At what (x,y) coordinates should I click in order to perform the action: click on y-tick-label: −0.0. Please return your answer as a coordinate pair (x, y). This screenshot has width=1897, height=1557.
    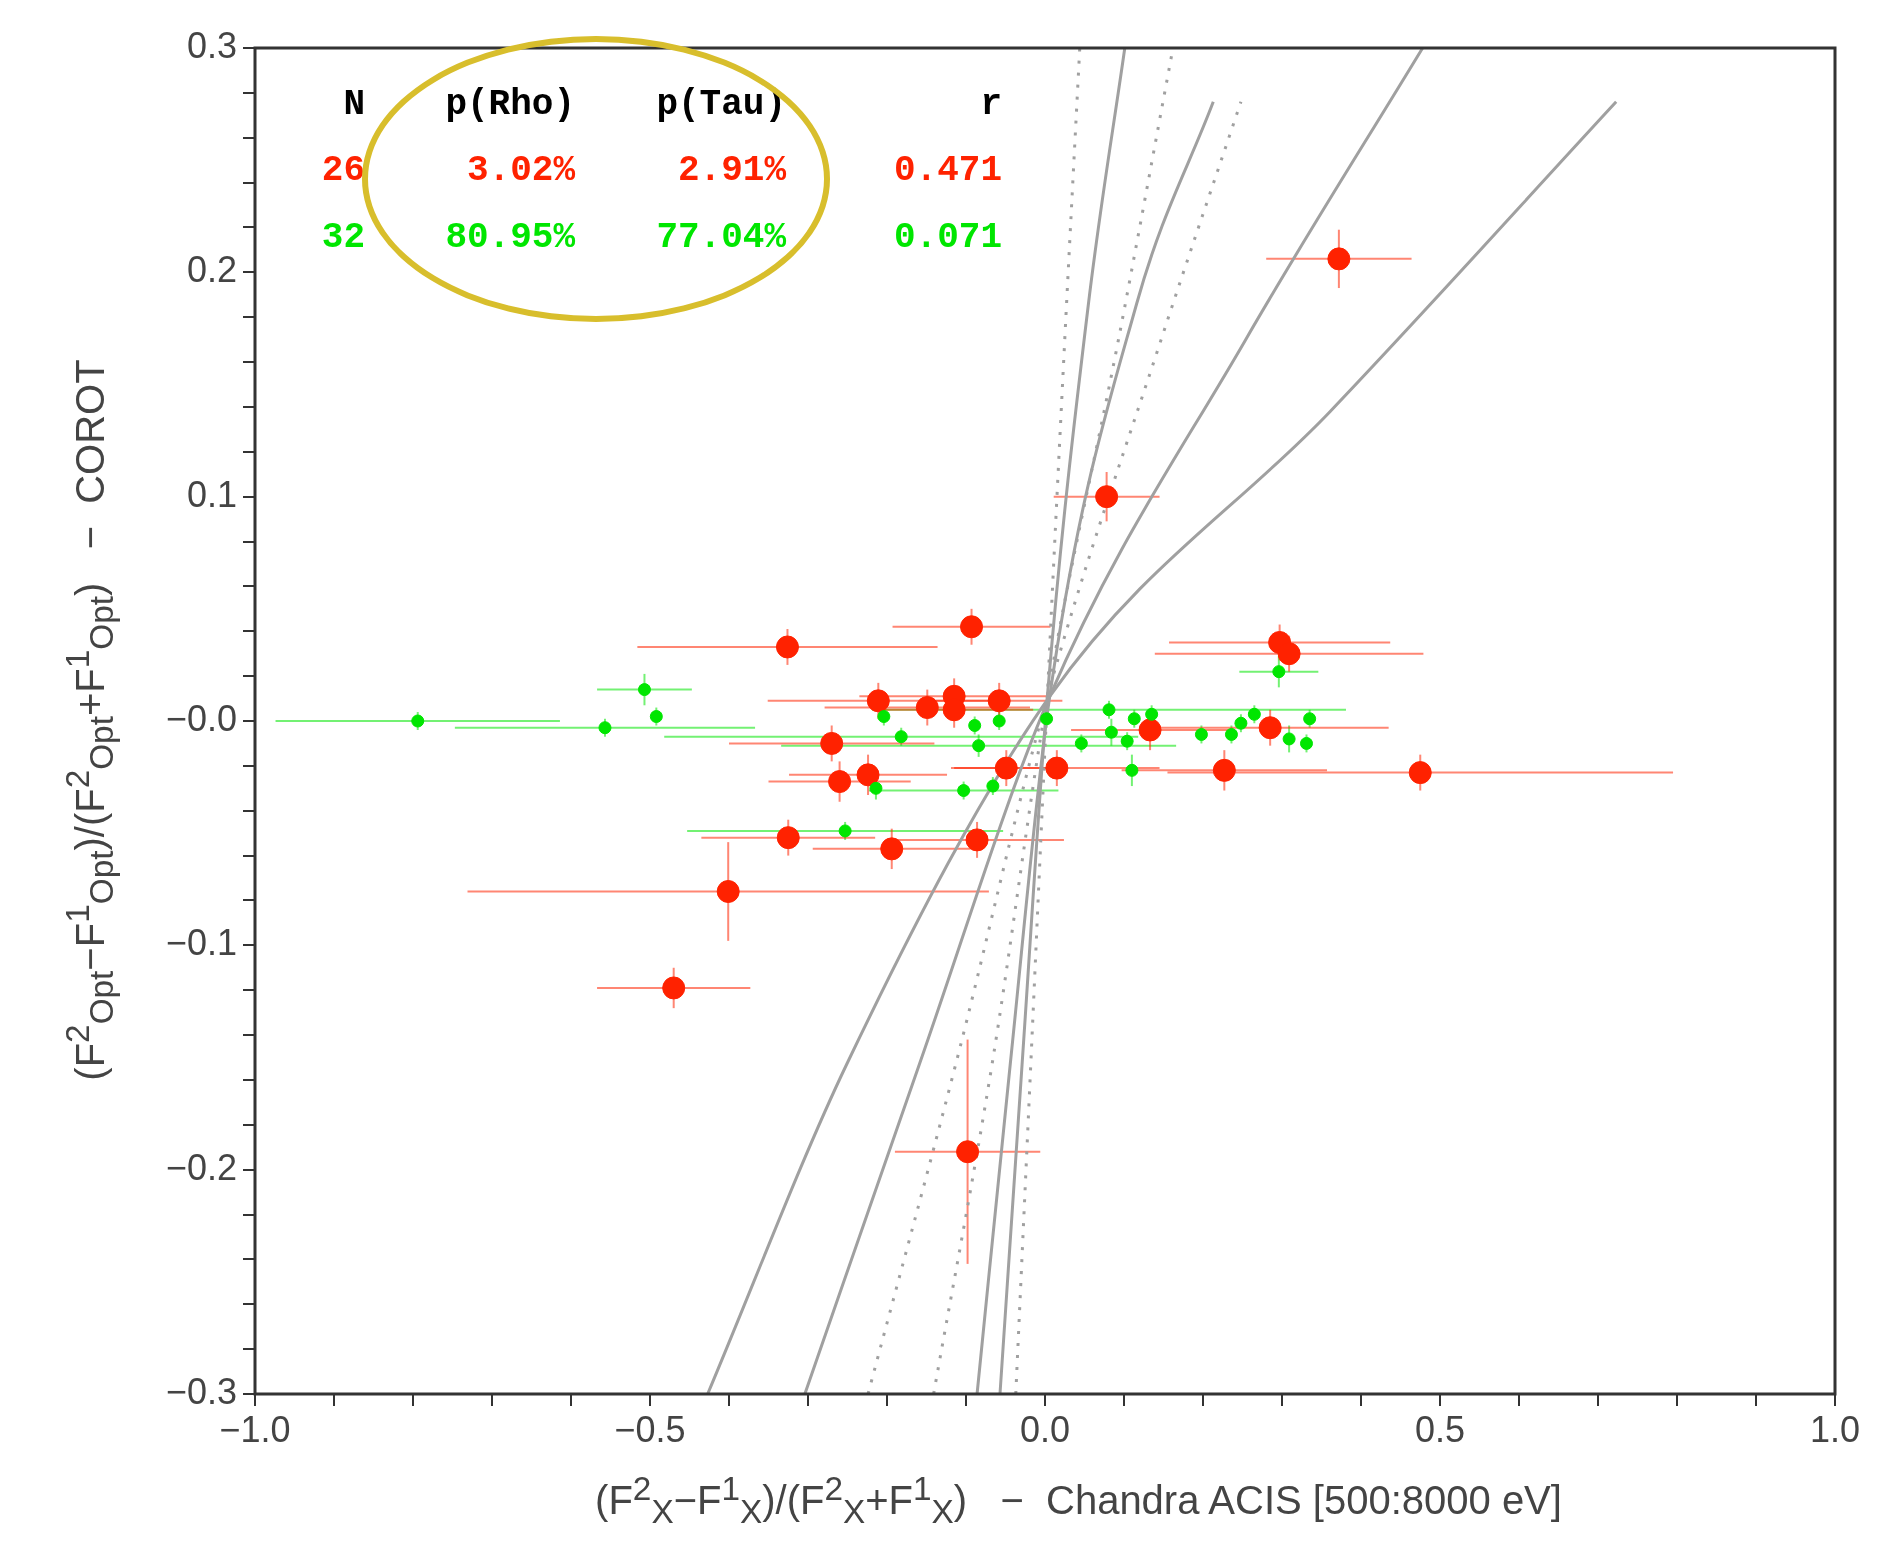
    Looking at the image, I should click on (201, 718).